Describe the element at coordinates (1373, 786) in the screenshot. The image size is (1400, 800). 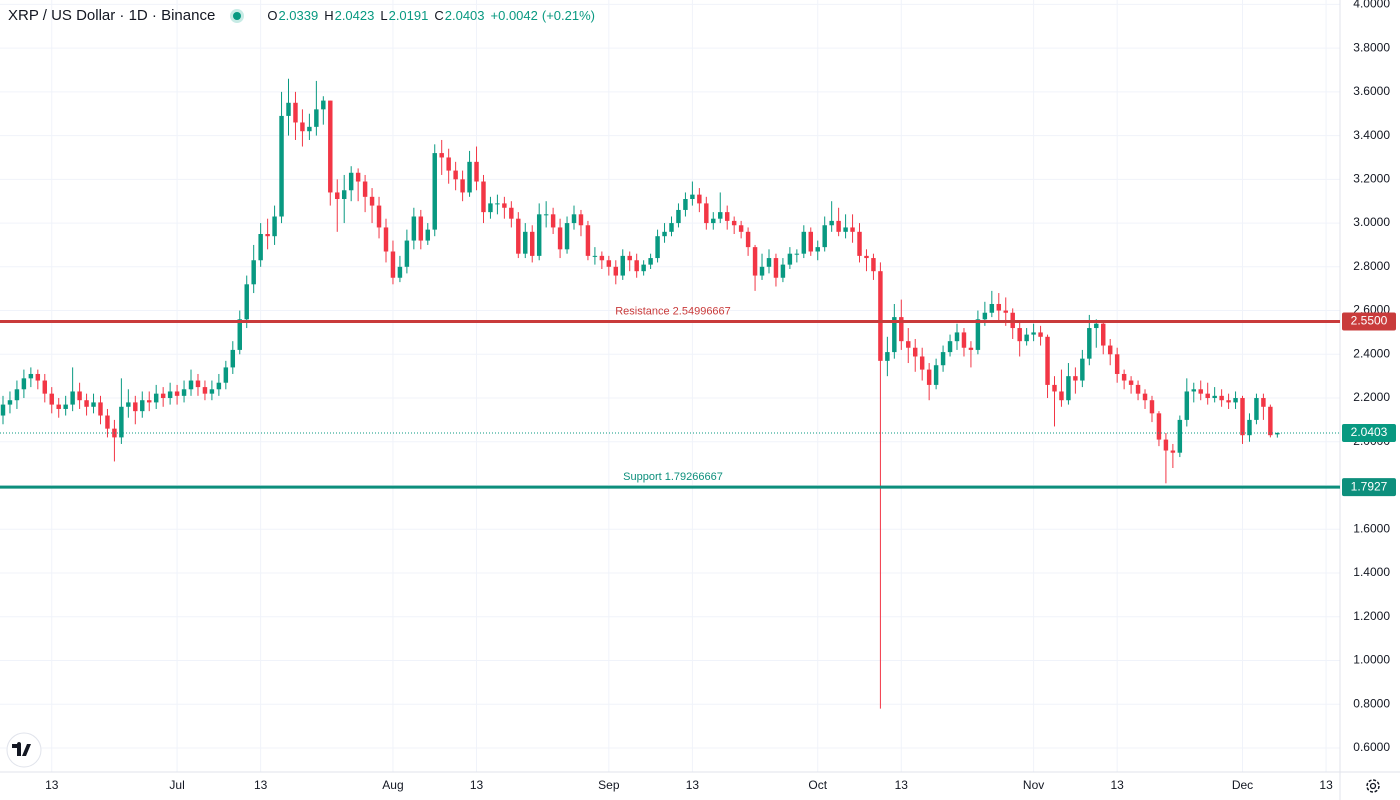
I see `settings-icon` at that location.